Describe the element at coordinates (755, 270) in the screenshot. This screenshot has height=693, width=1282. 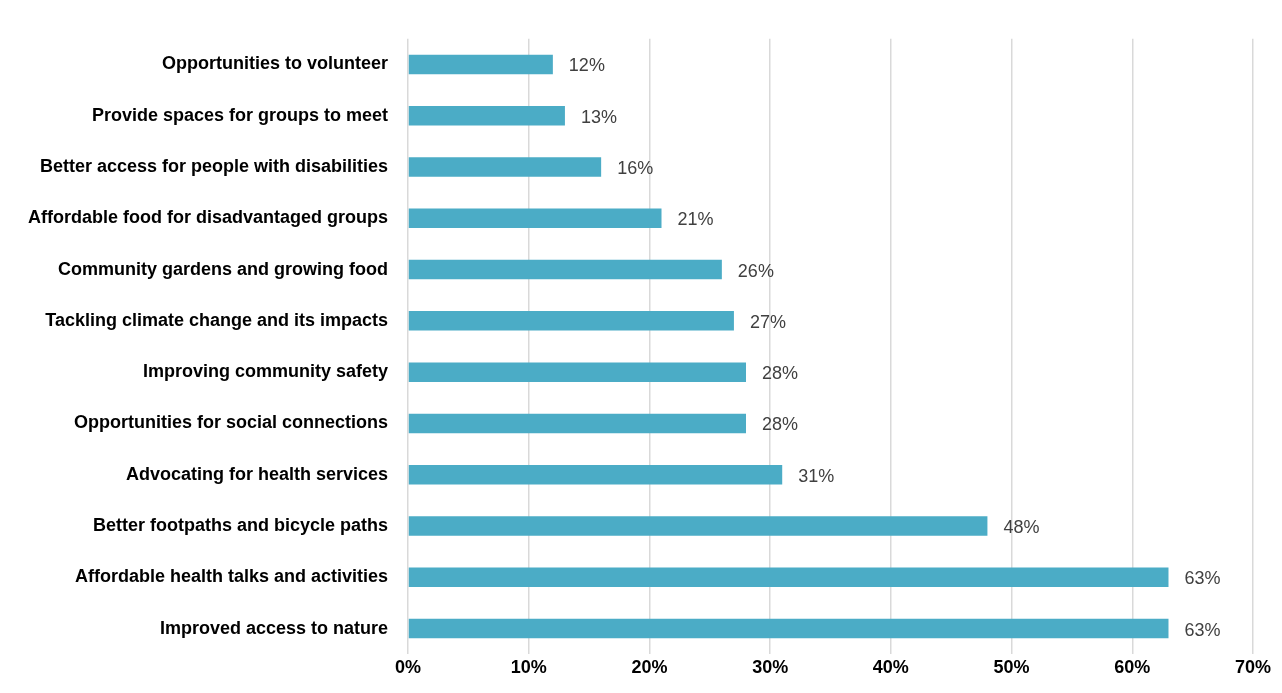
I see `data-label: 26%` at that location.